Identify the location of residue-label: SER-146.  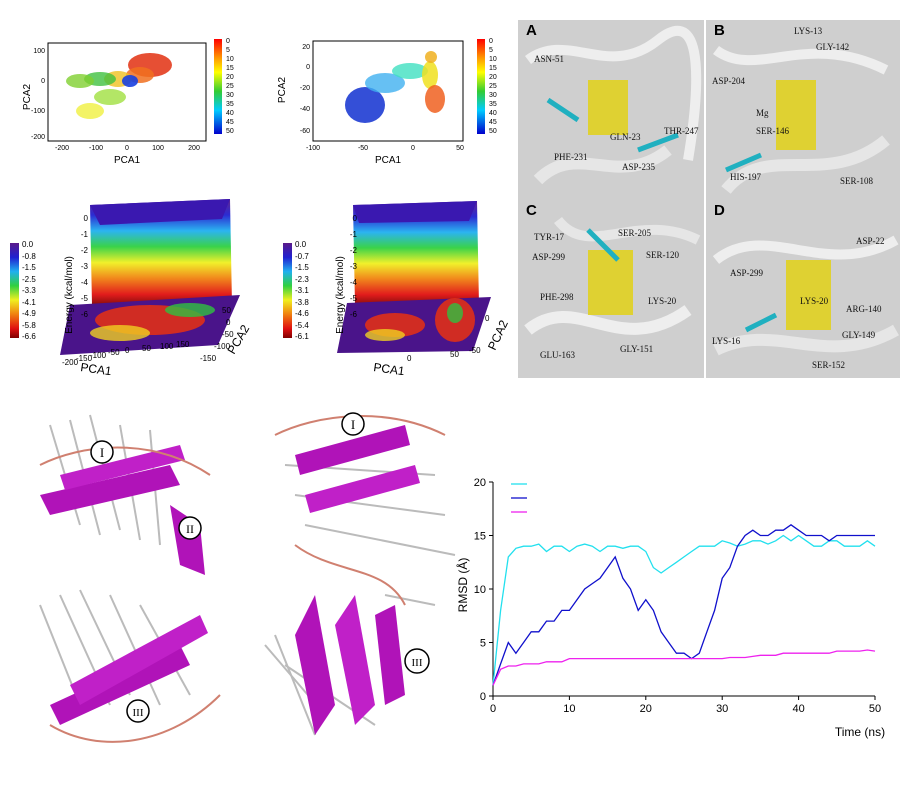
(773, 131).